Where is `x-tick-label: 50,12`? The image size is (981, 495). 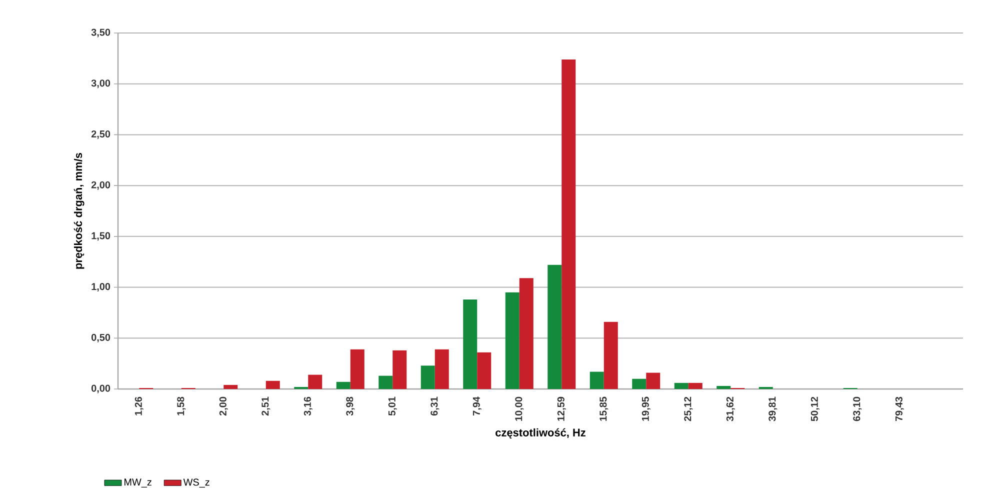
x-tick-label: 50,12 is located at coordinates (815, 409).